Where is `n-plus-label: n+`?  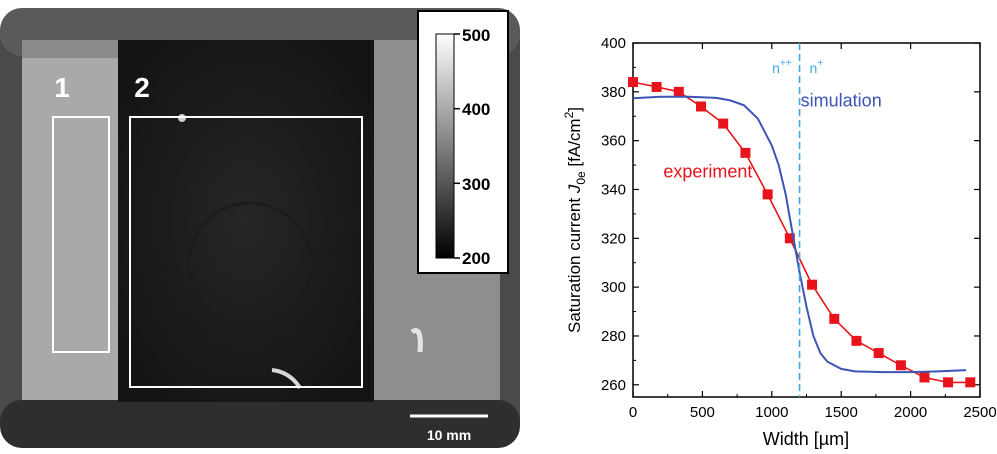
n-plus-label: n+ is located at coordinates (817, 67).